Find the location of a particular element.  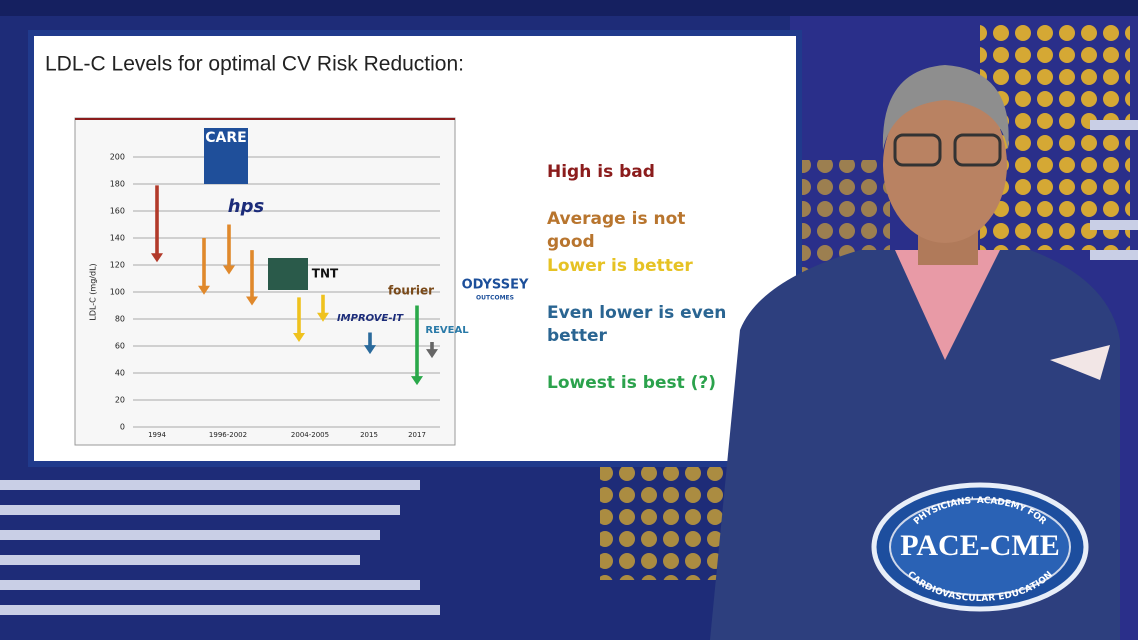

trial-label: OUTCOMES is located at coordinates (495, 298).